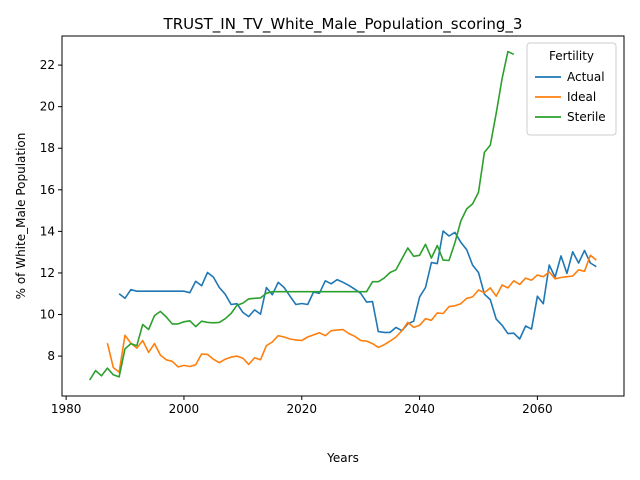 This screenshot has width=640, height=480. What do you see at coordinates (184, 409) in the screenshot?
I see `x-tick-label: 2000` at bounding box center [184, 409].